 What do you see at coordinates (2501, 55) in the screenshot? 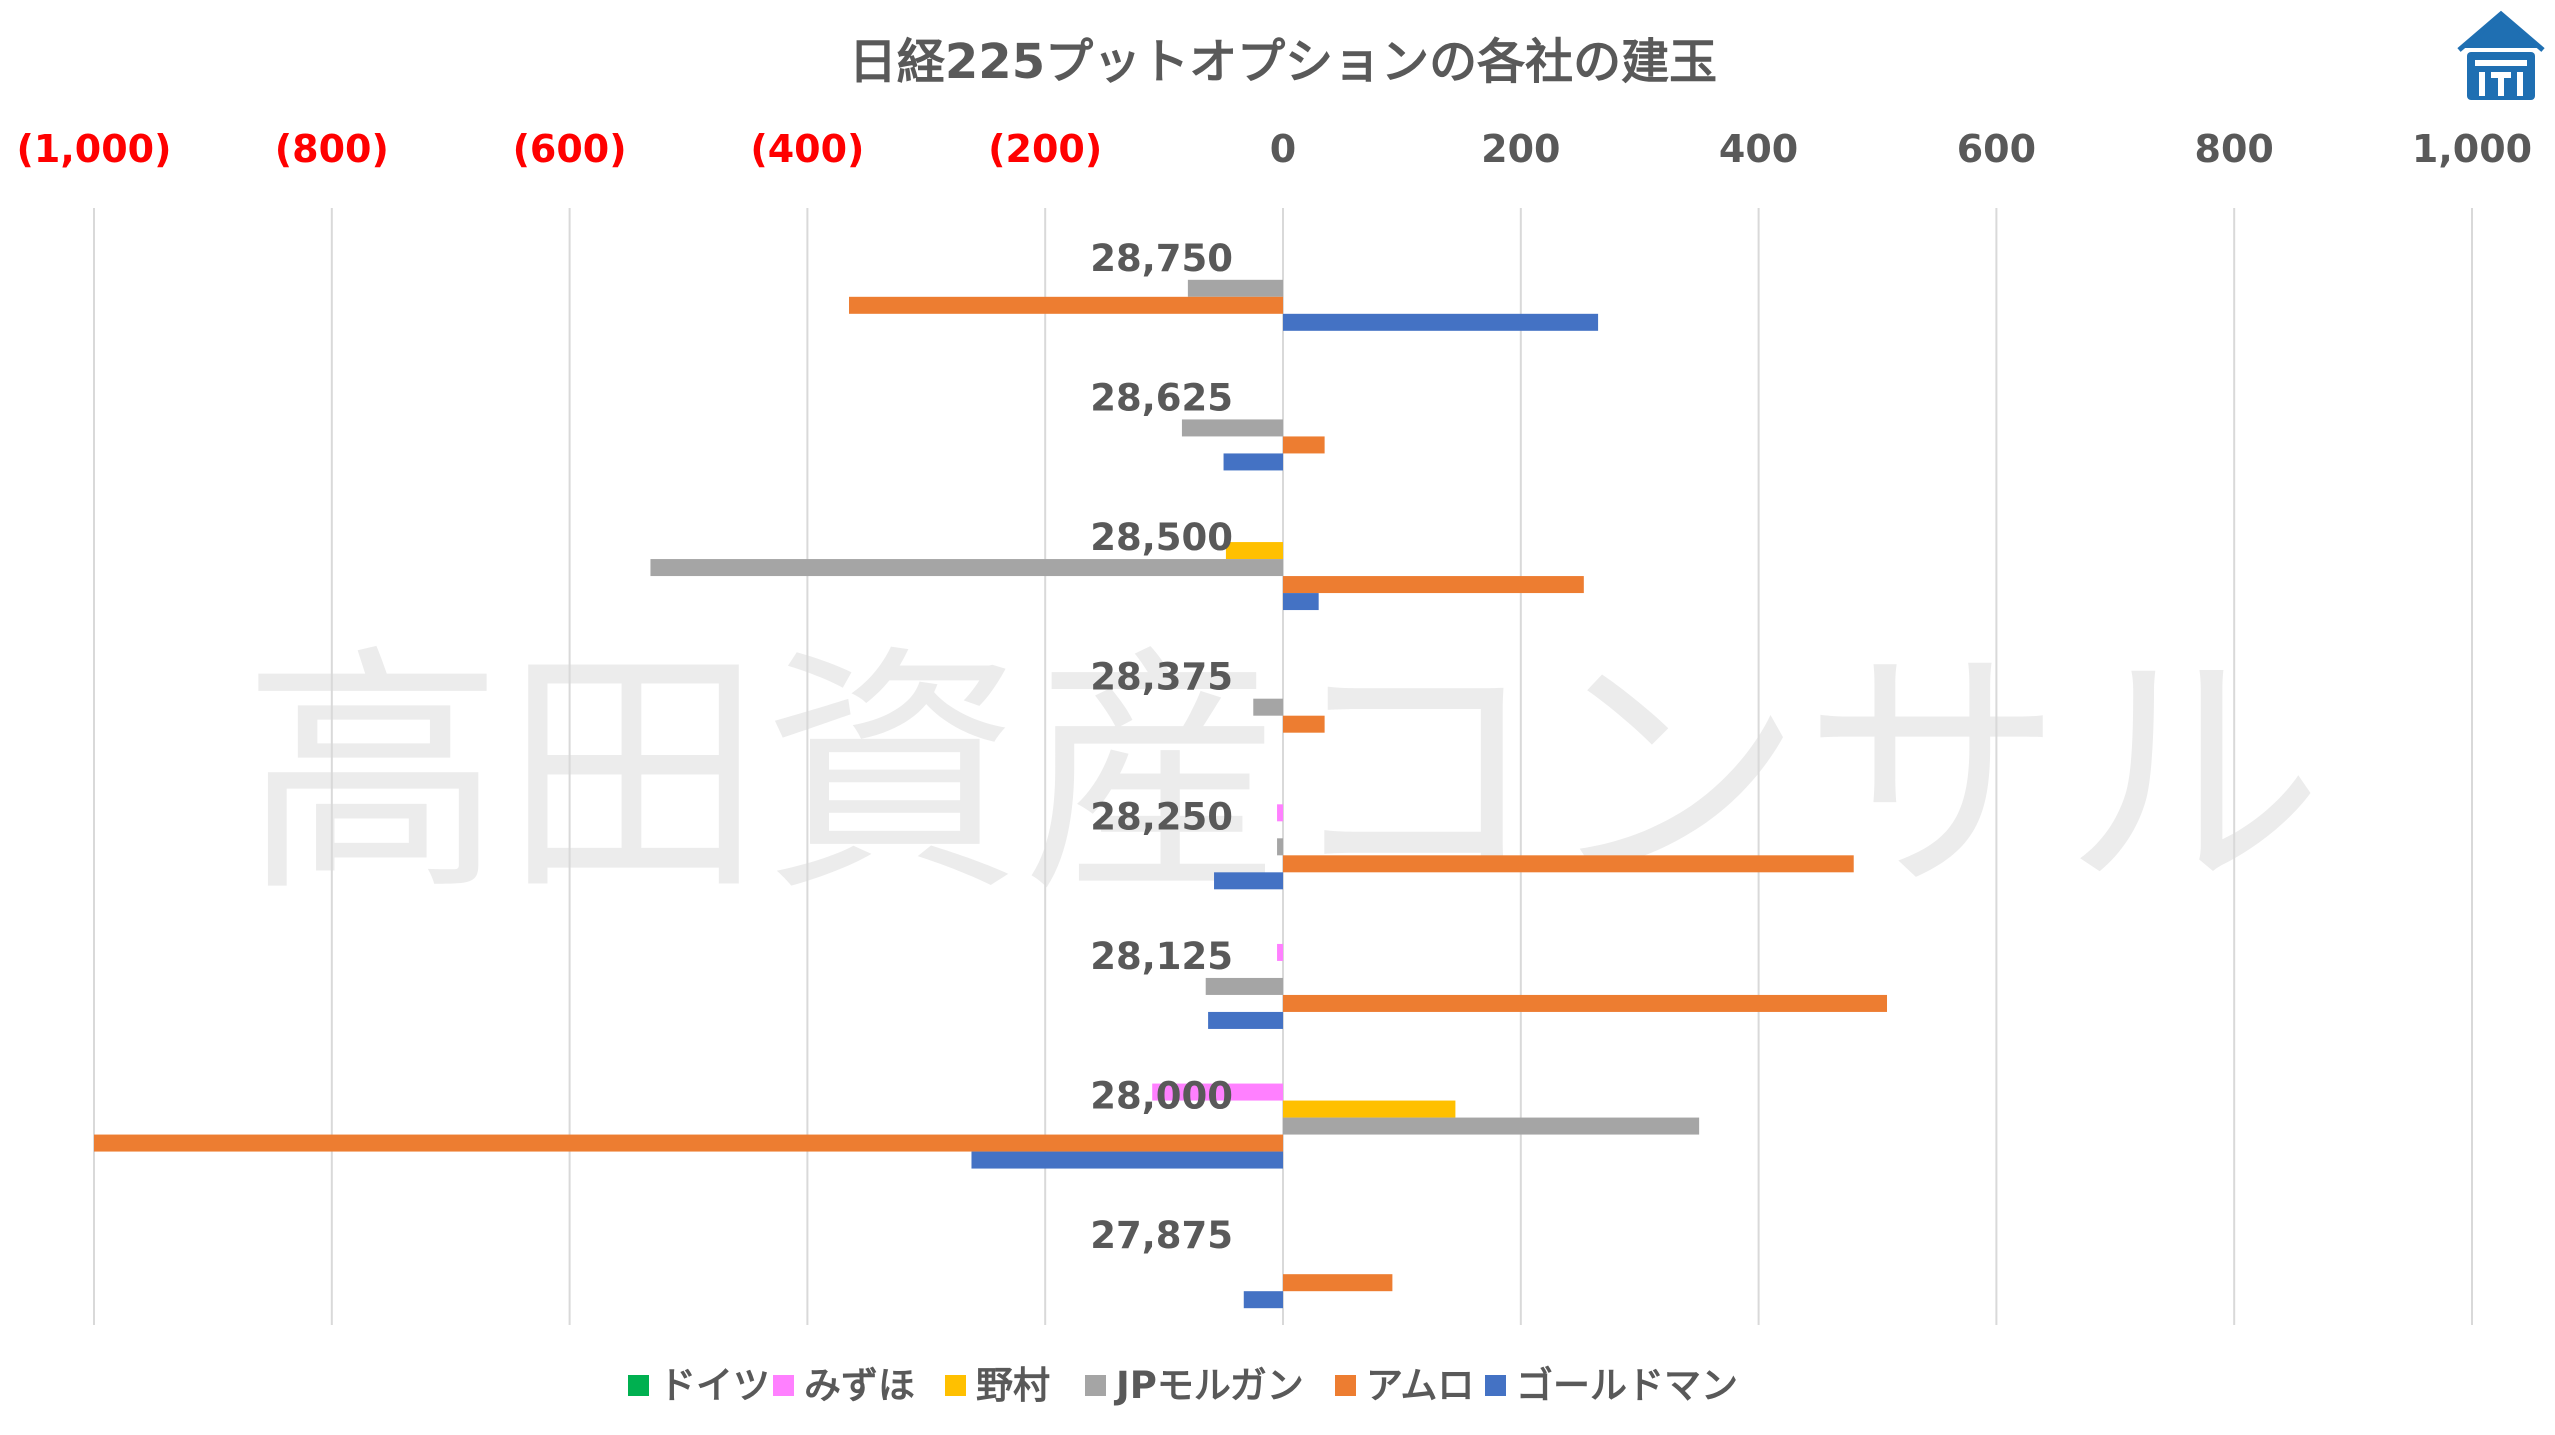
I see `house-logo-icon` at bounding box center [2501, 55].